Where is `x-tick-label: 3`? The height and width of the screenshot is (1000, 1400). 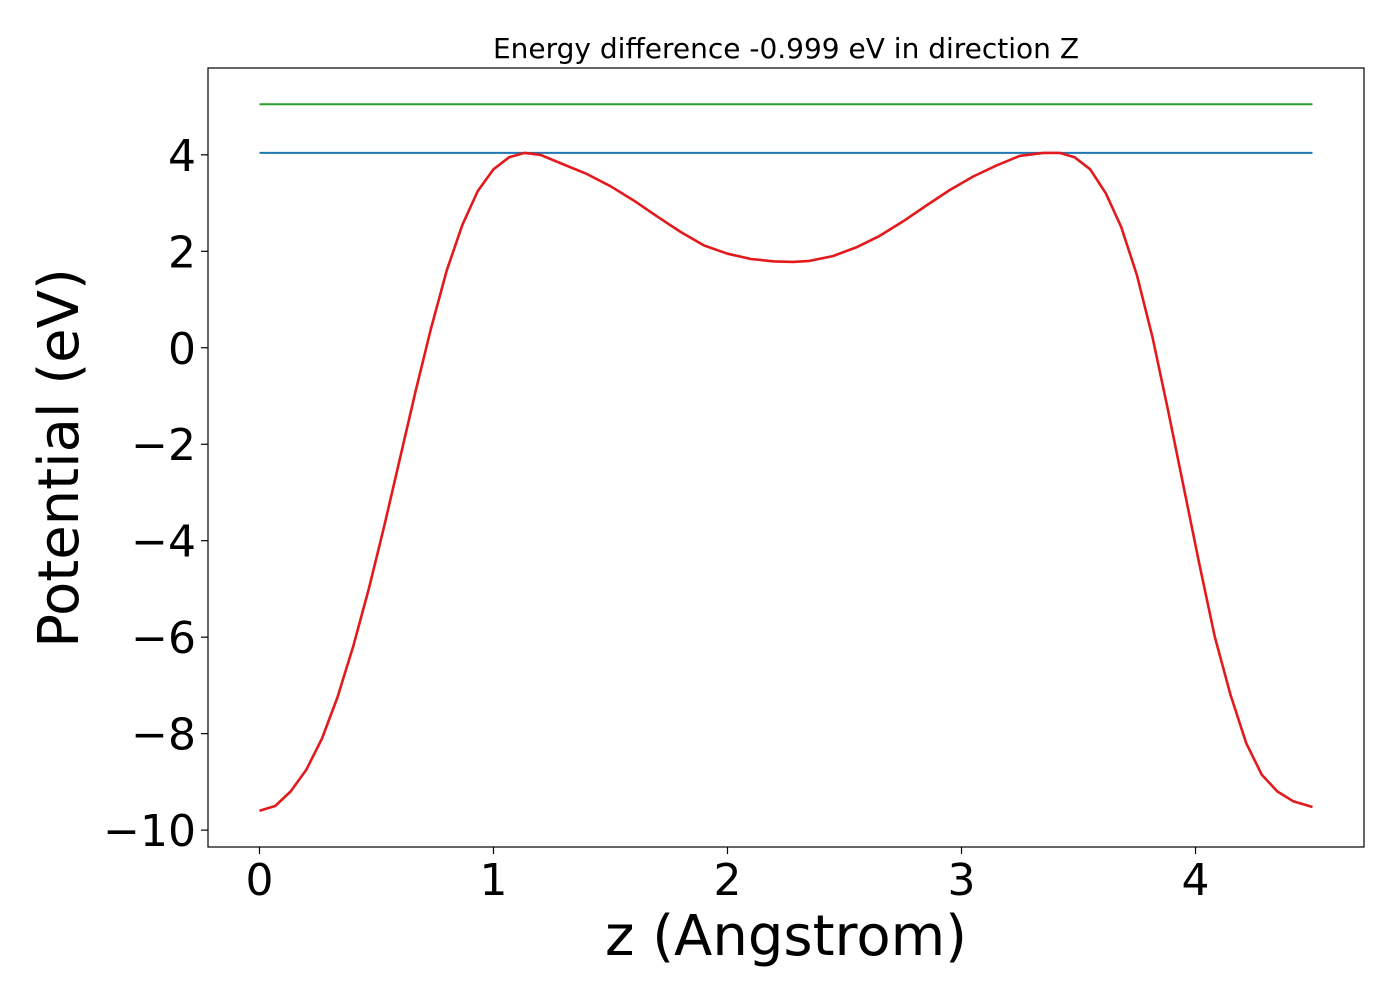 x-tick-label: 3 is located at coordinates (962, 880).